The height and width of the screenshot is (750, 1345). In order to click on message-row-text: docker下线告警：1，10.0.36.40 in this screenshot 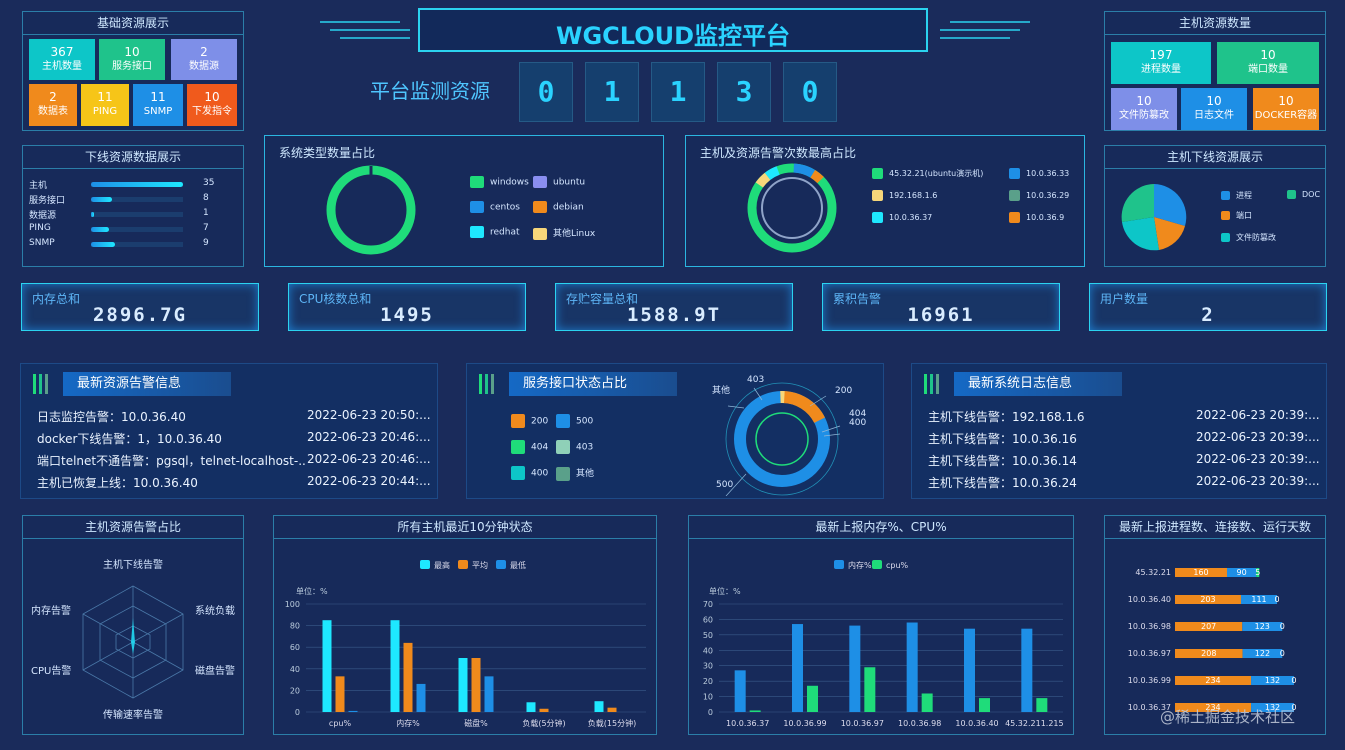, I will do `click(129, 439)`.